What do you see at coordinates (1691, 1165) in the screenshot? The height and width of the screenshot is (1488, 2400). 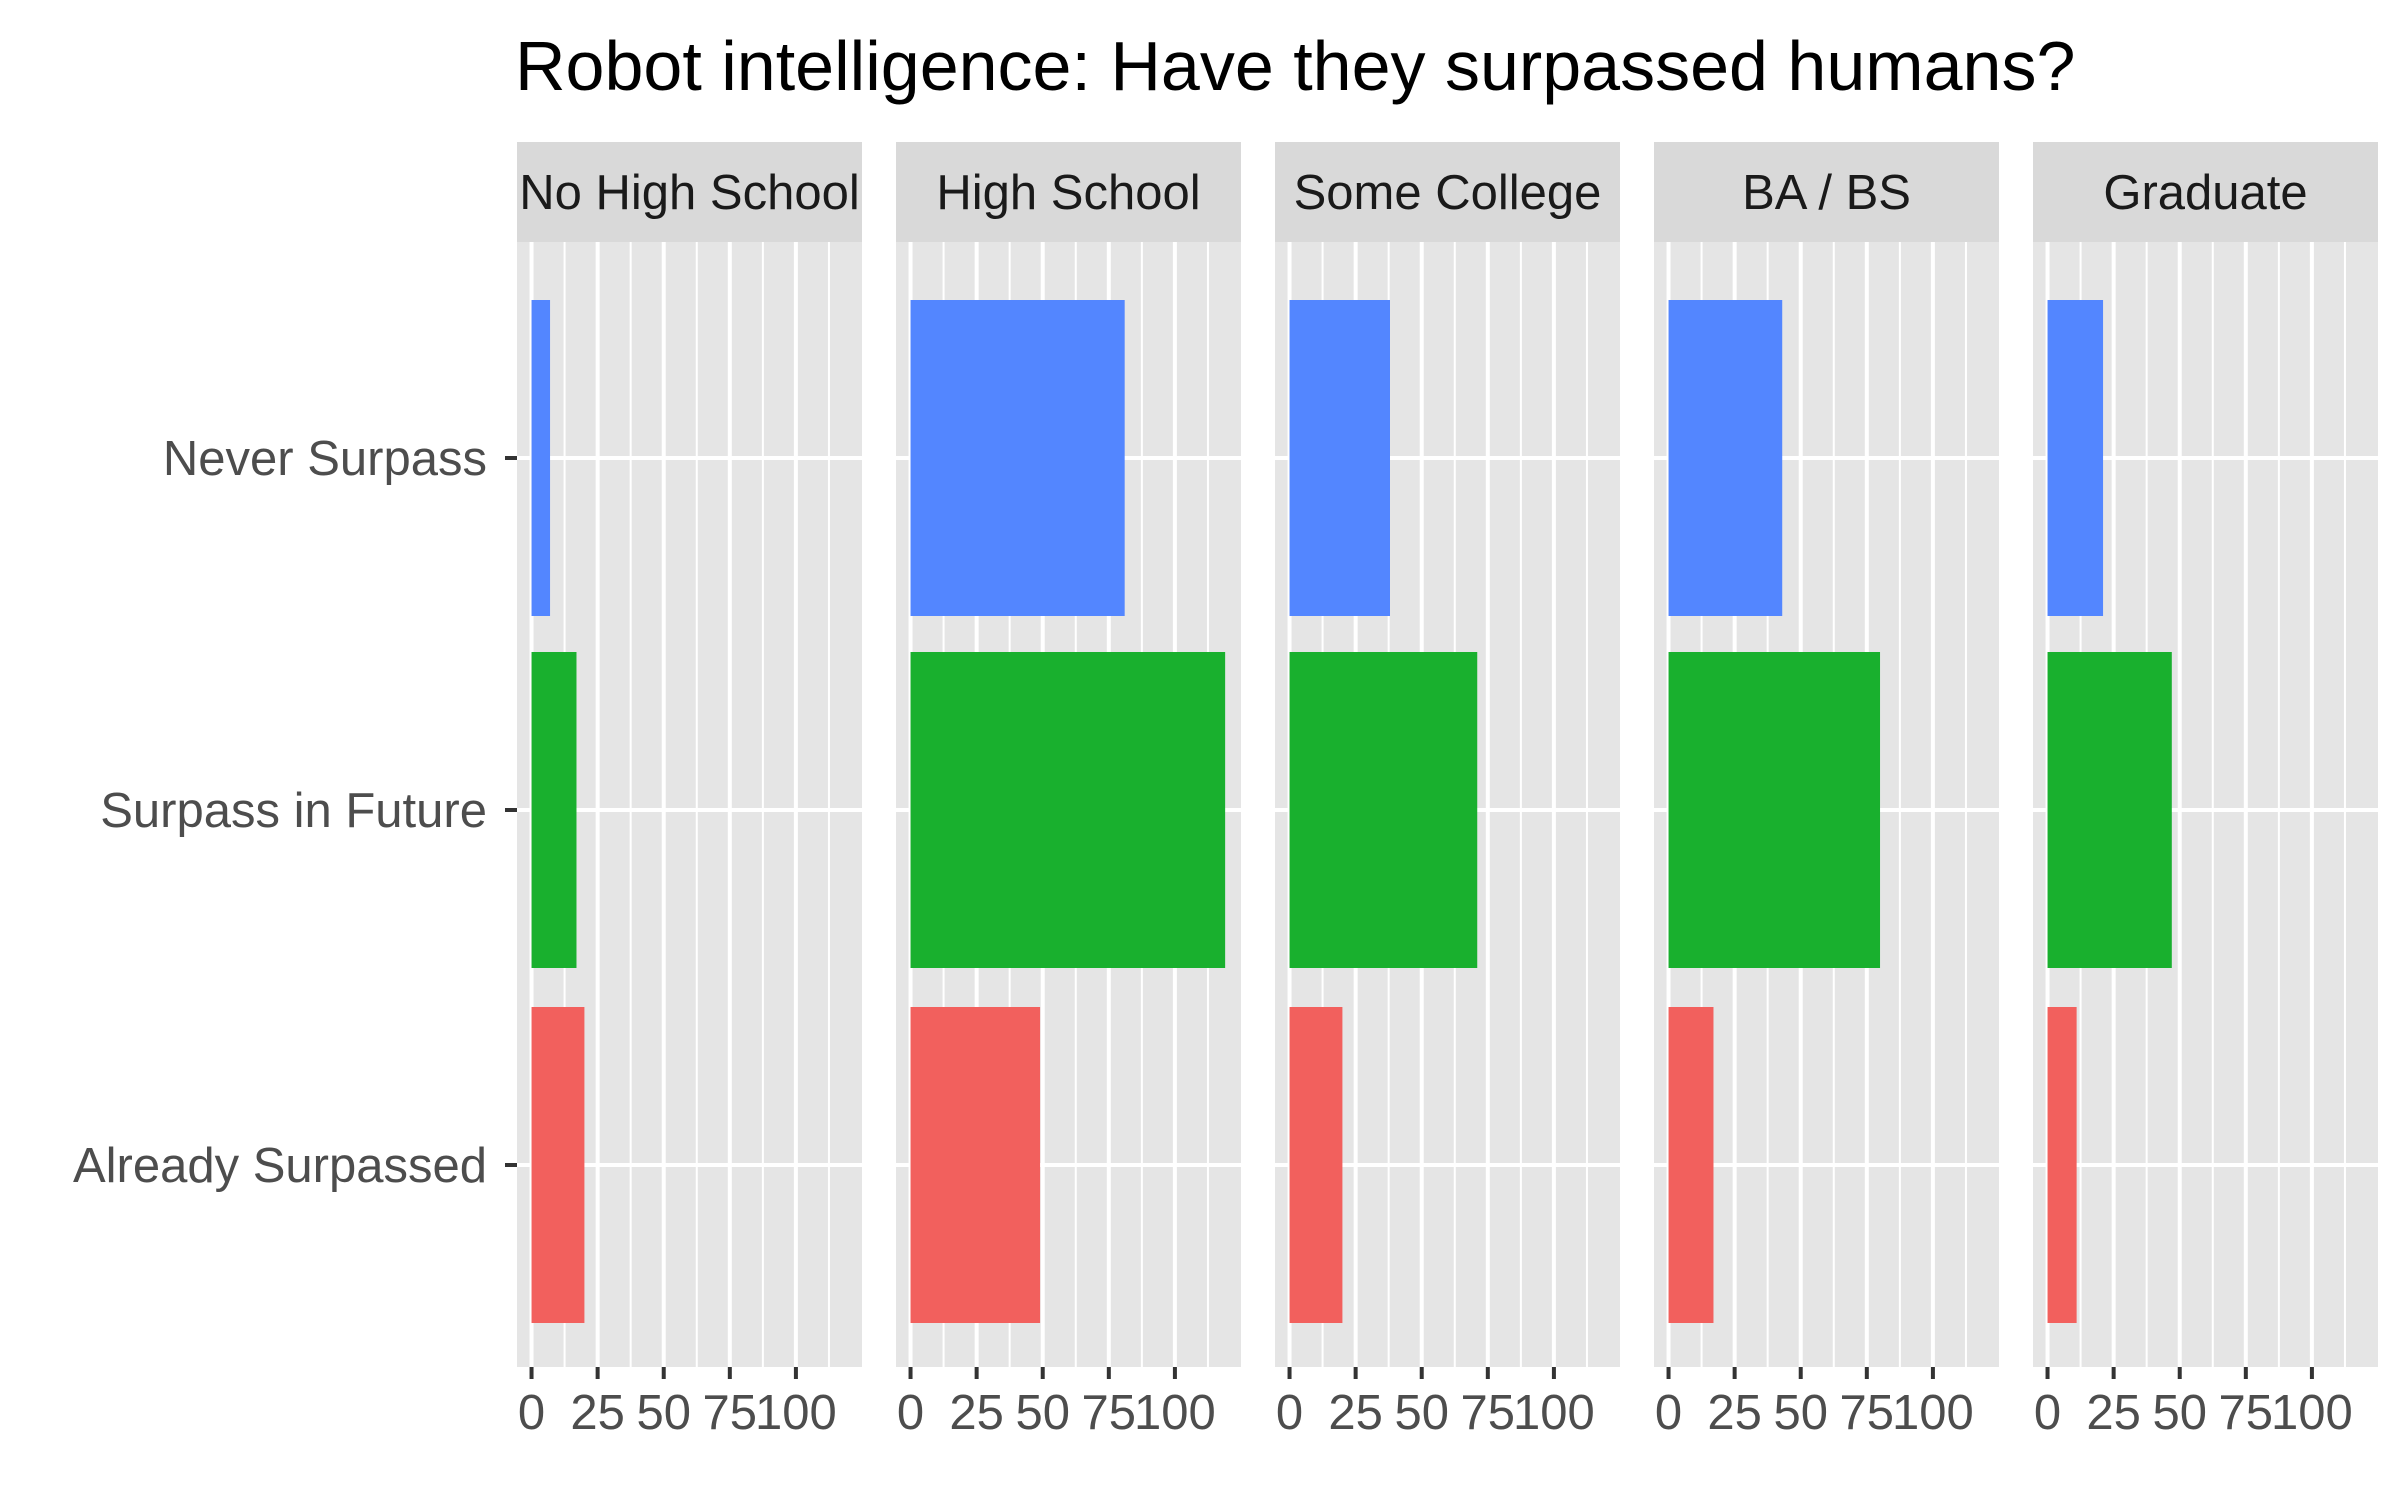 I see `bar-ba-bs-already-surpassed` at bounding box center [1691, 1165].